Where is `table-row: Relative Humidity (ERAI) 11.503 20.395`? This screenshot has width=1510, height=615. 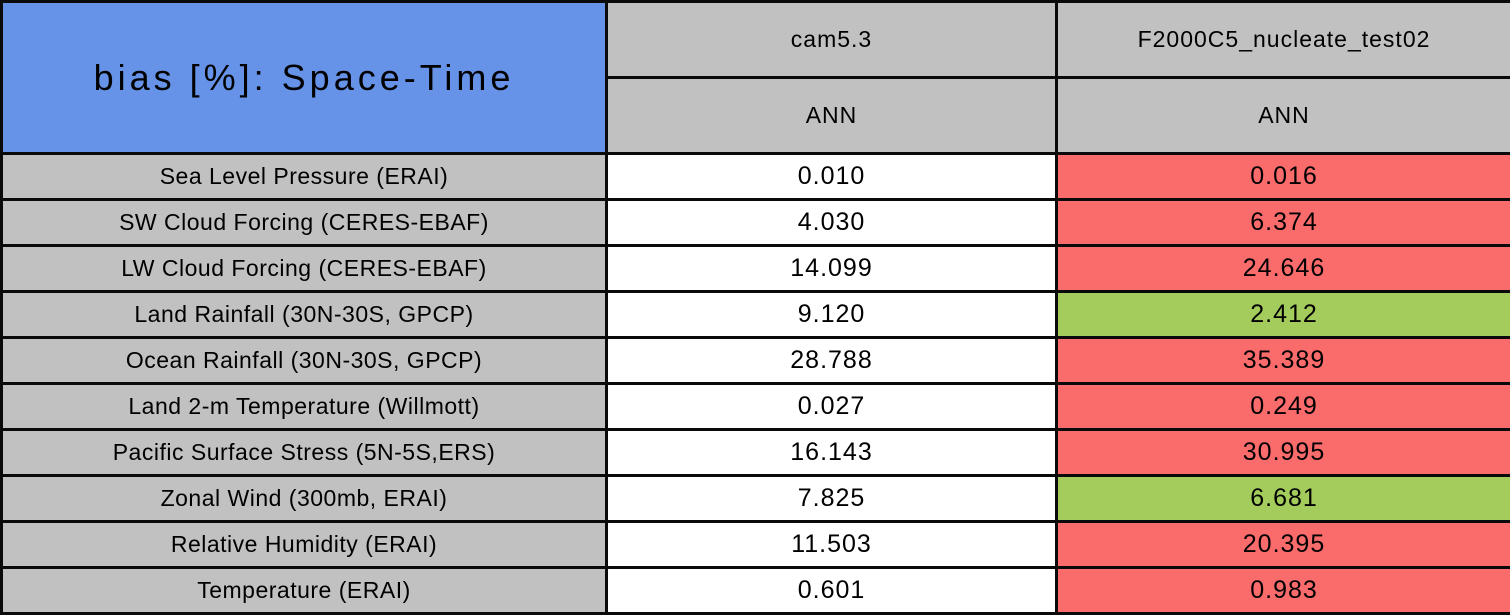 table-row: Relative Humidity (ERAI) 11.503 20.395 is located at coordinates (756, 545).